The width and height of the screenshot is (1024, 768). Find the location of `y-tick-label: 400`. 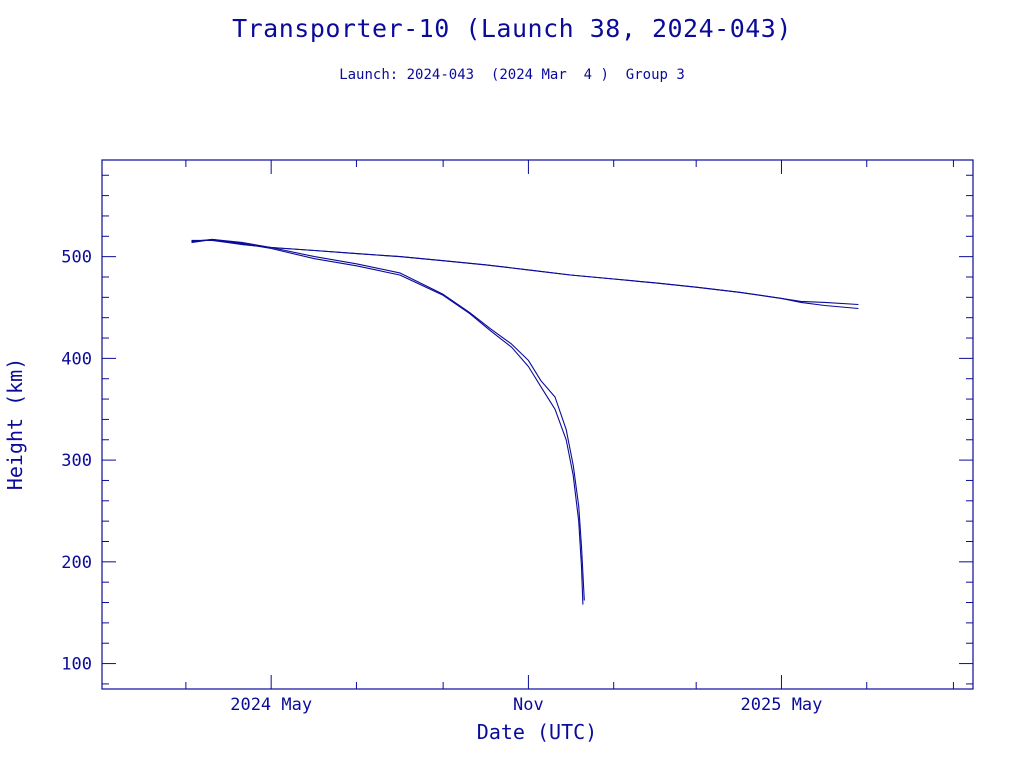

y-tick-label: 400 is located at coordinates (76, 359).